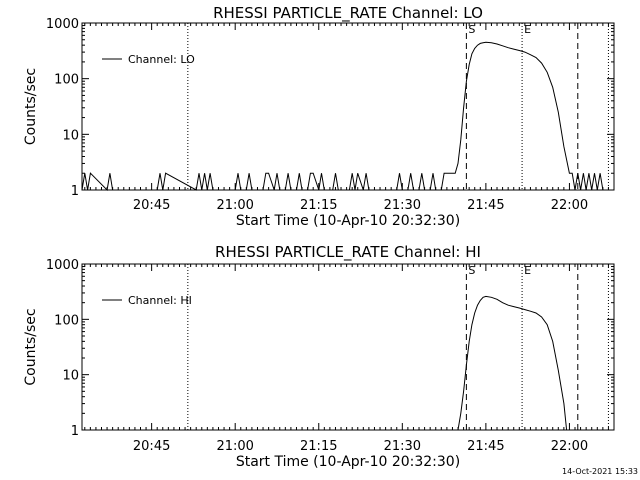 The height and width of the screenshot is (480, 640). What do you see at coordinates (234, 205) in the screenshot?
I see `panel-1-x-tick-label: 21:00` at bounding box center [234, 205].